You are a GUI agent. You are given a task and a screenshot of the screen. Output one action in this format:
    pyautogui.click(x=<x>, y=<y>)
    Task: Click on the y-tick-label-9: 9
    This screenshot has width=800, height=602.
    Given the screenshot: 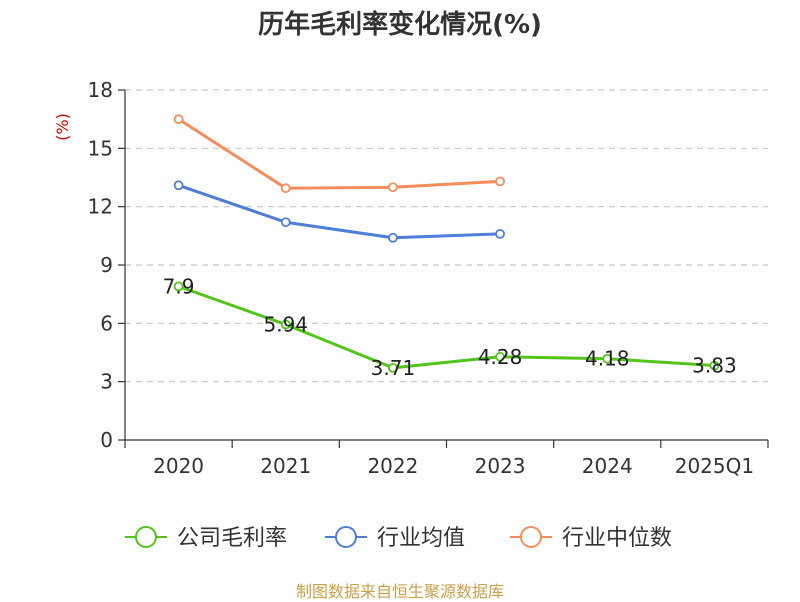 What is the action you would take?
    pyautogui.click(x=106, y=265)
    